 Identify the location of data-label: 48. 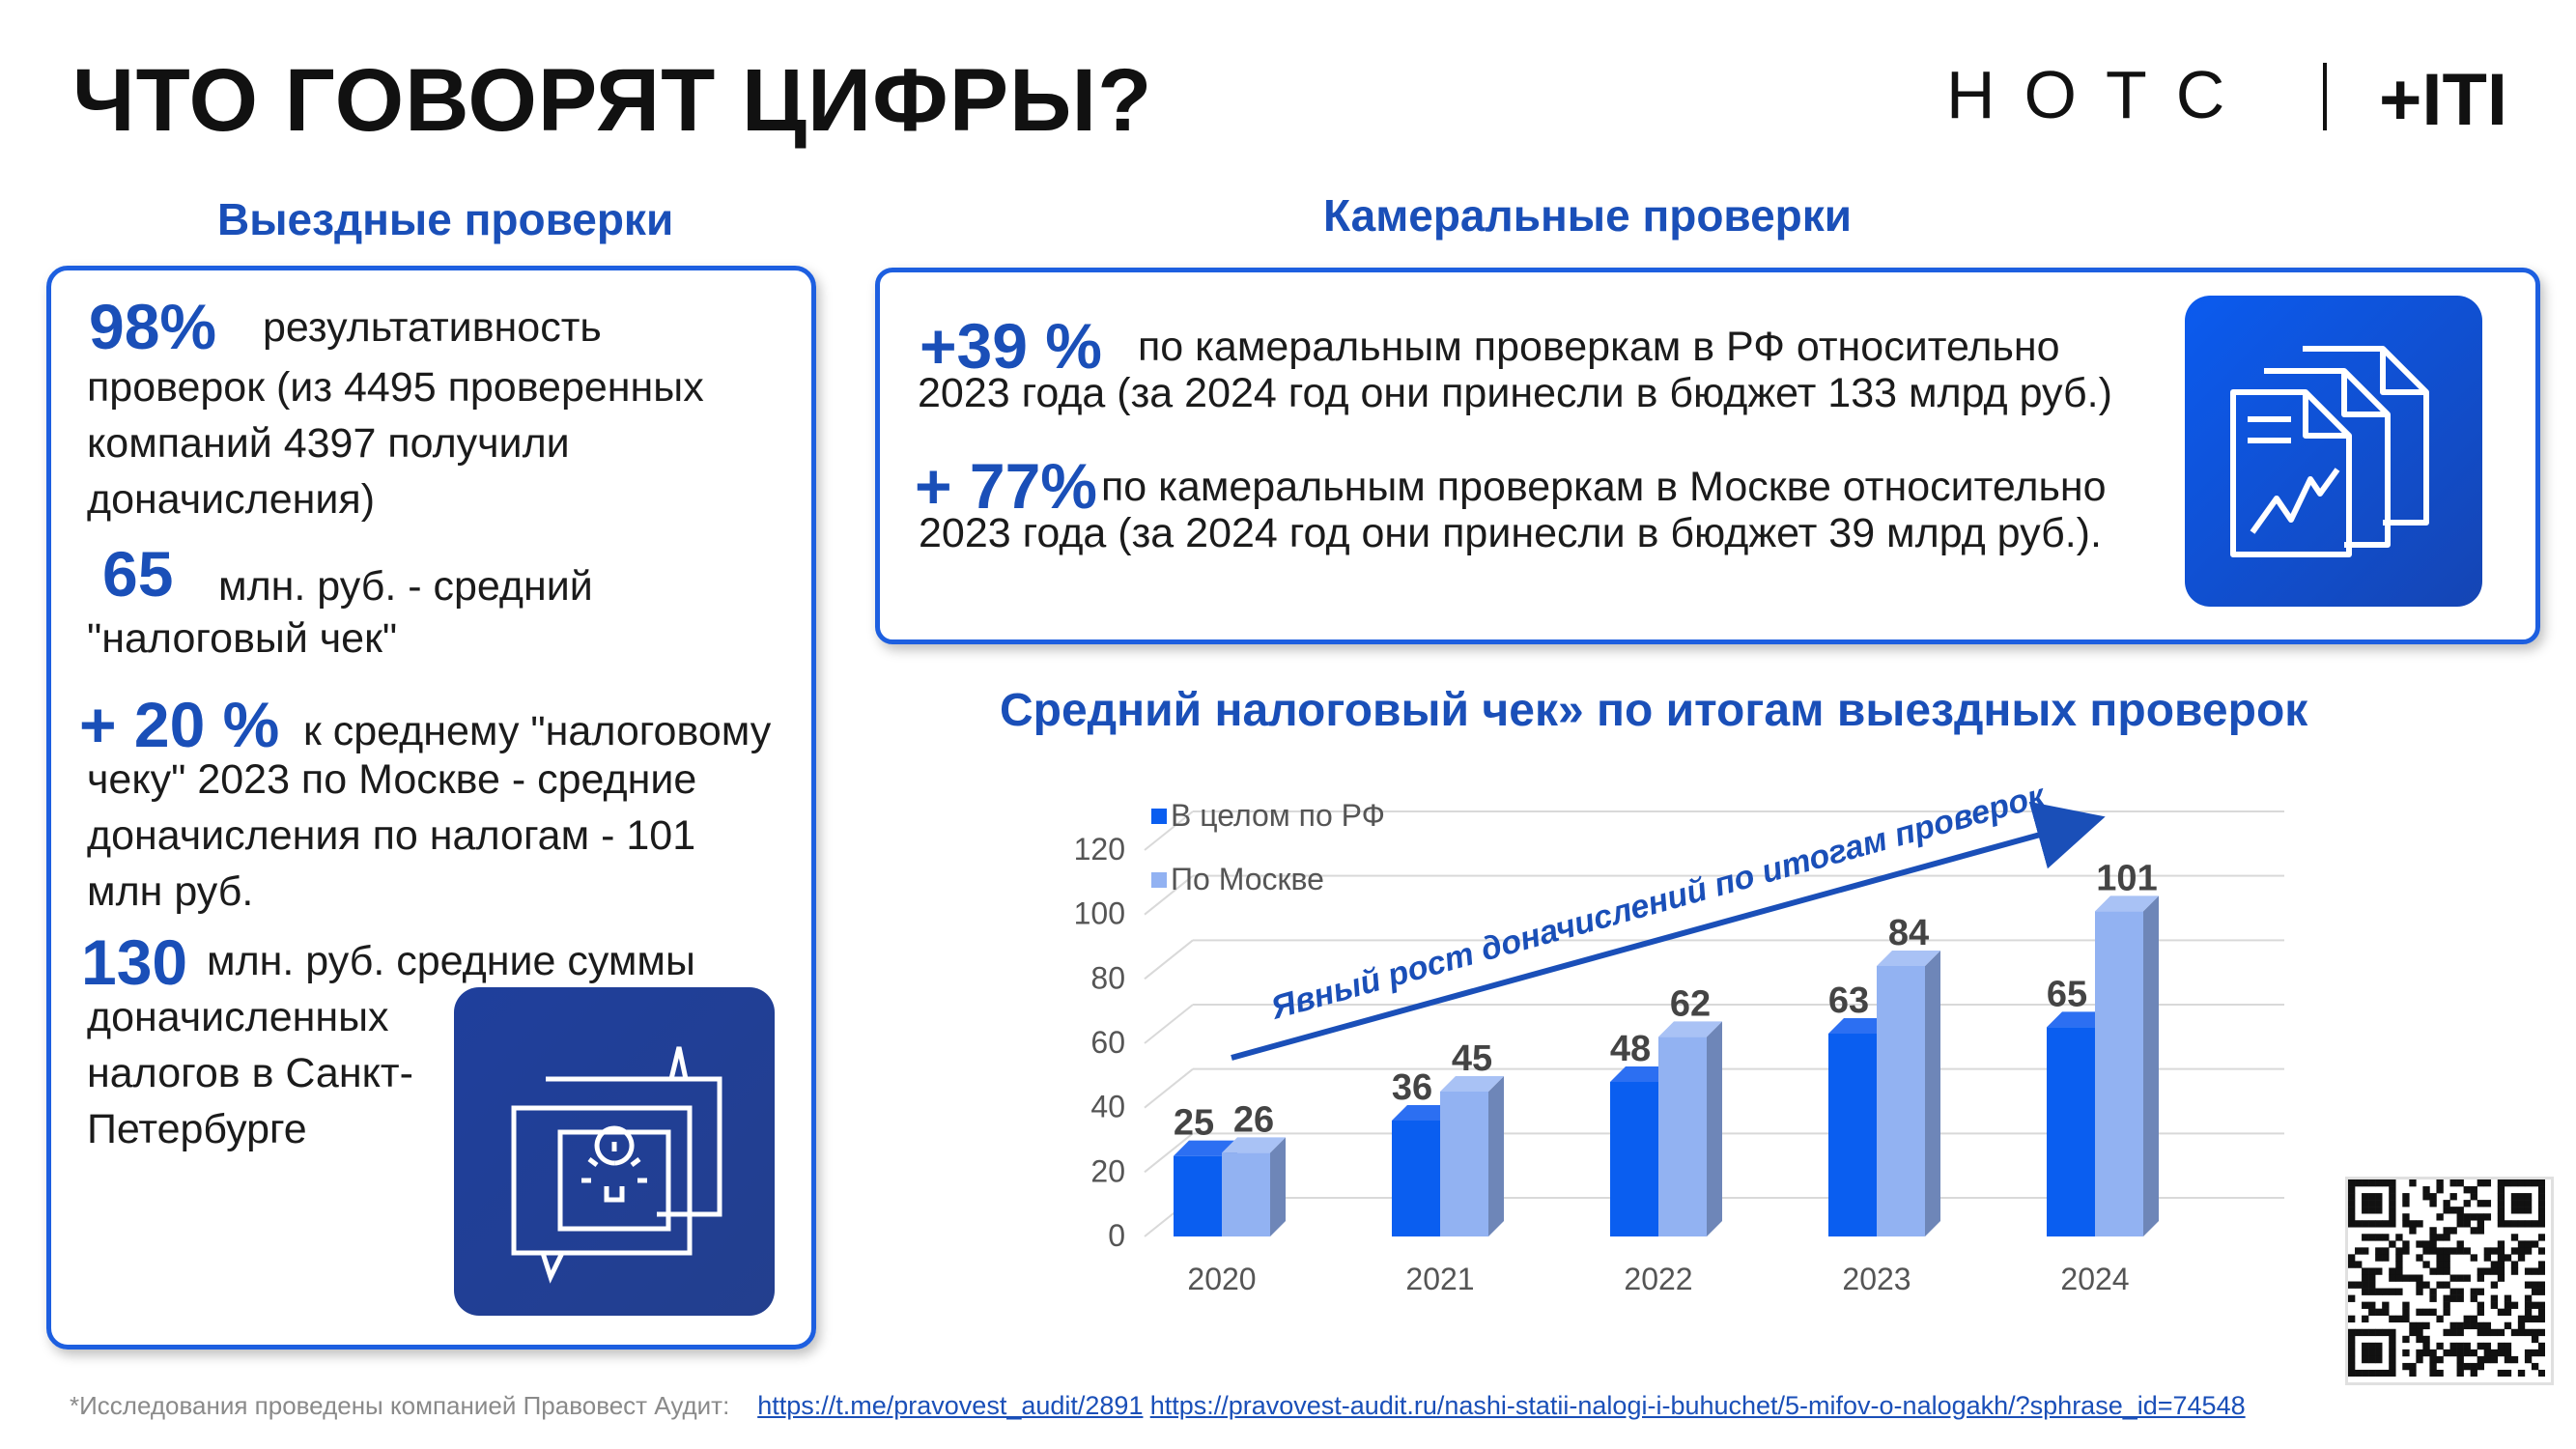
(1630, 1049).